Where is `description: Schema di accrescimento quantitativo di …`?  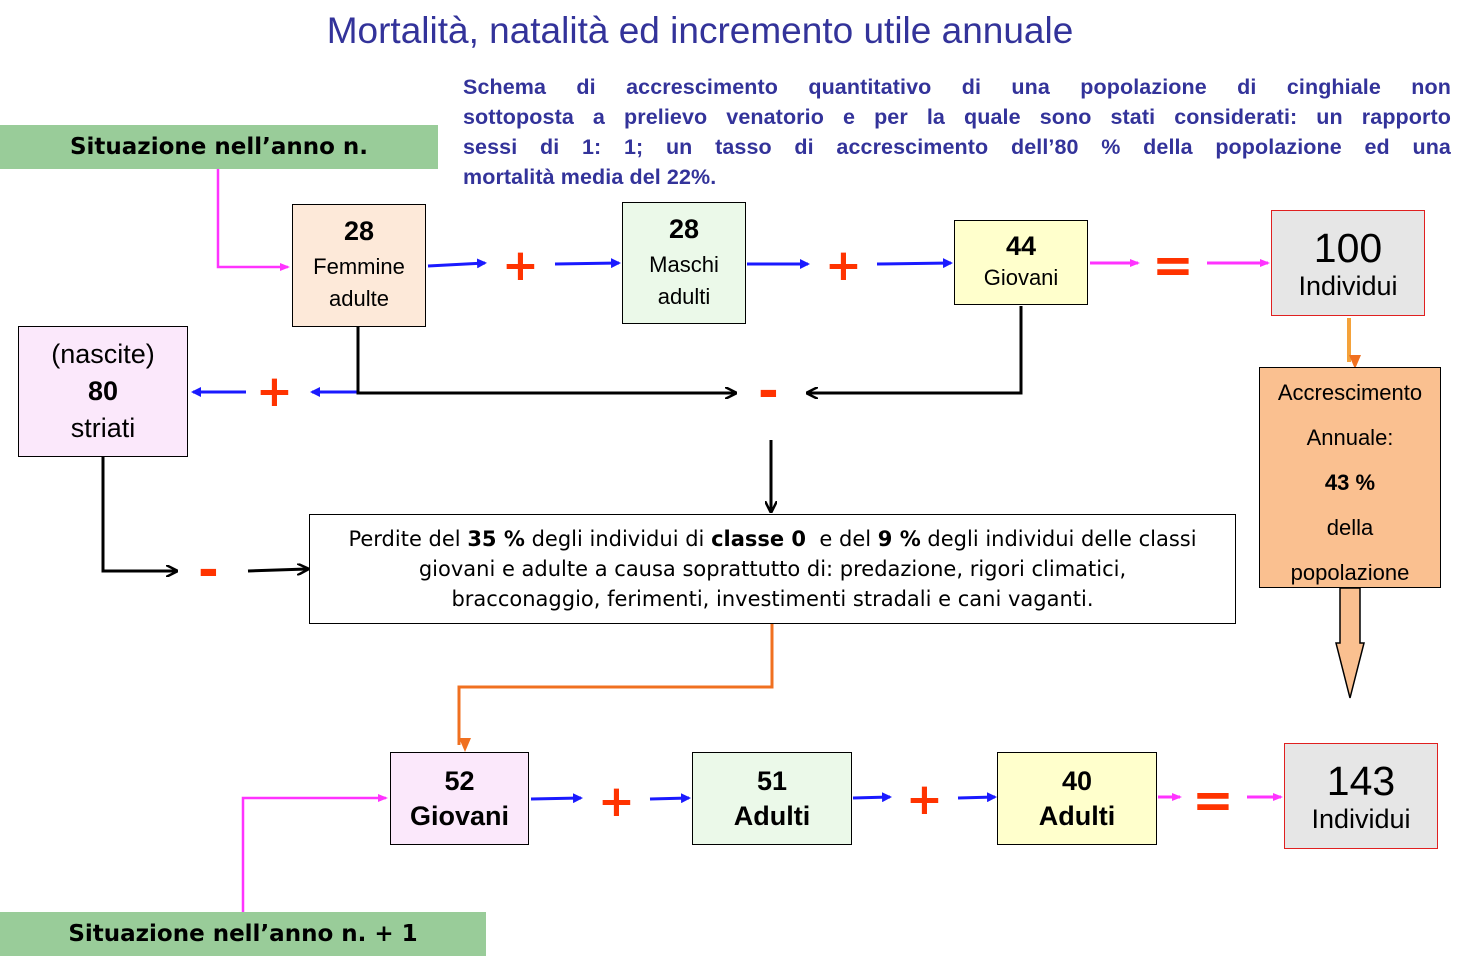 description: Schema di accrescimento quantitativo di … is located at coordinates (957, 132).